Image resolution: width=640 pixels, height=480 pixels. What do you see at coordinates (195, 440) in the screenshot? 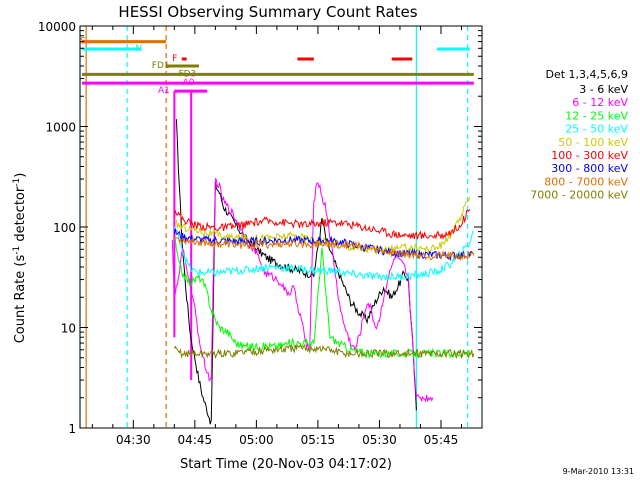
I see `x-tick-label: 04:45` at bounding box center [195, 440].